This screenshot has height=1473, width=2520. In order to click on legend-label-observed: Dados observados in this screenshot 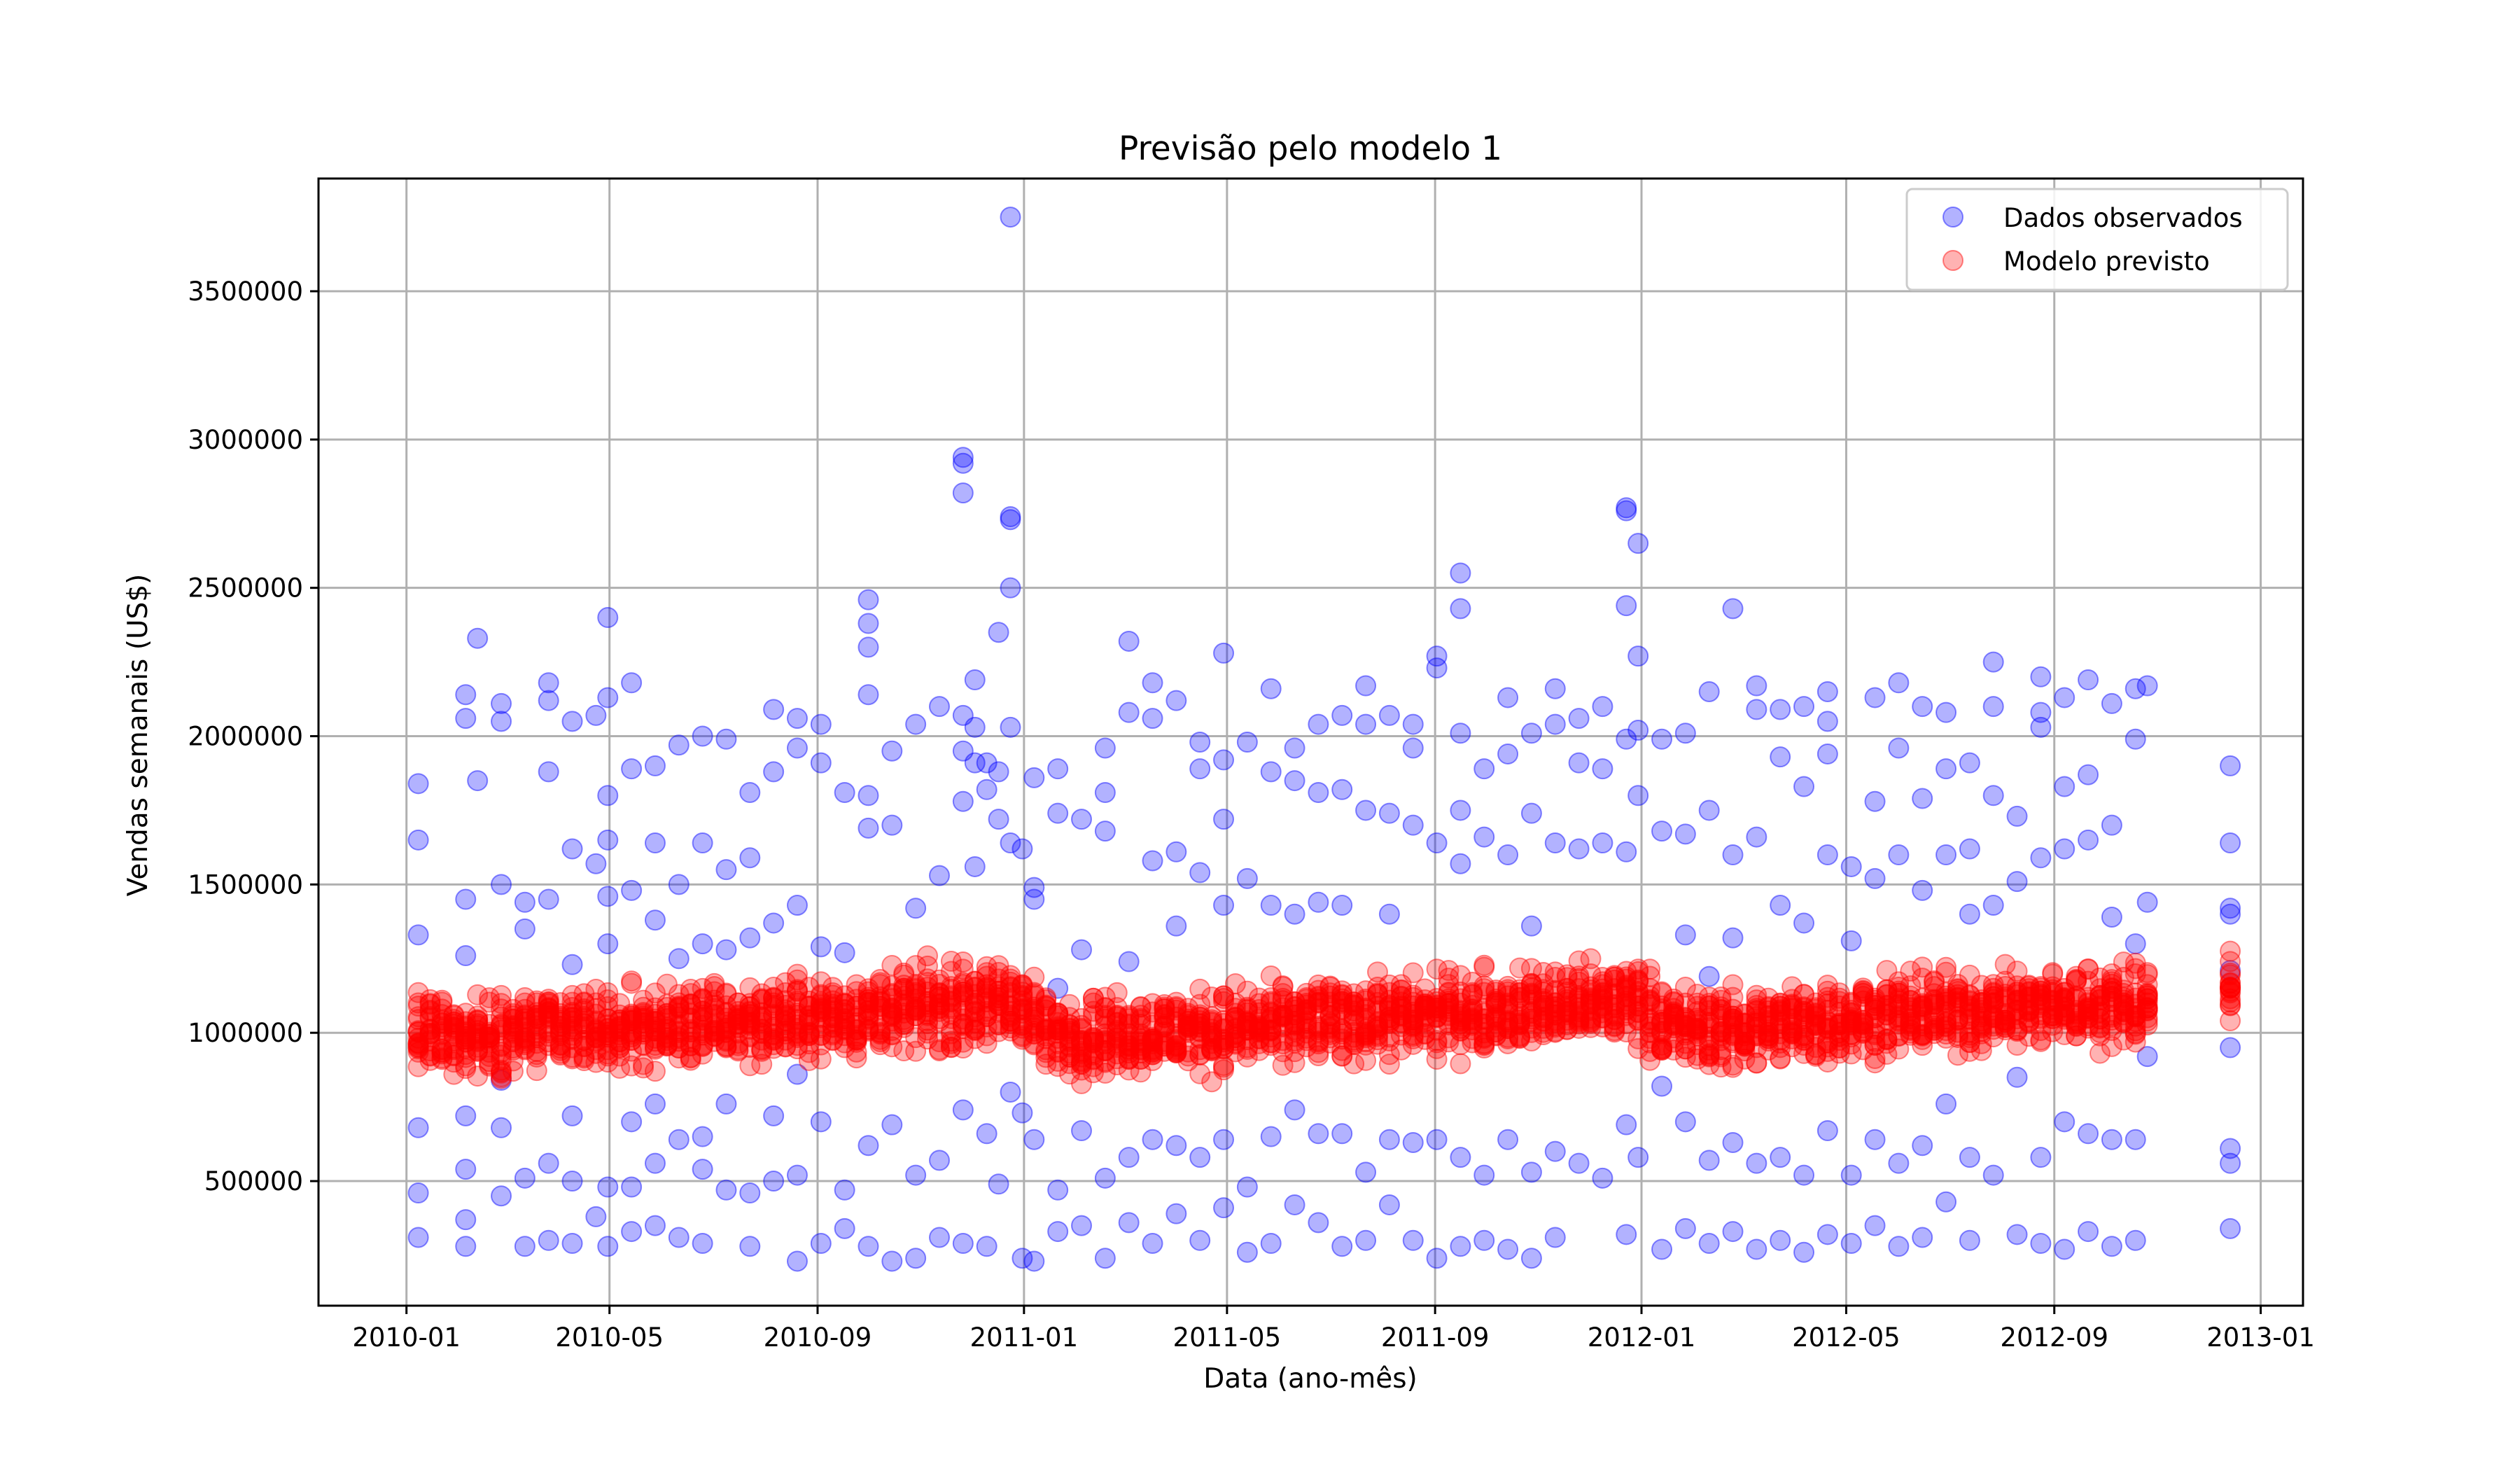, I will do `click(2123, 218)`.